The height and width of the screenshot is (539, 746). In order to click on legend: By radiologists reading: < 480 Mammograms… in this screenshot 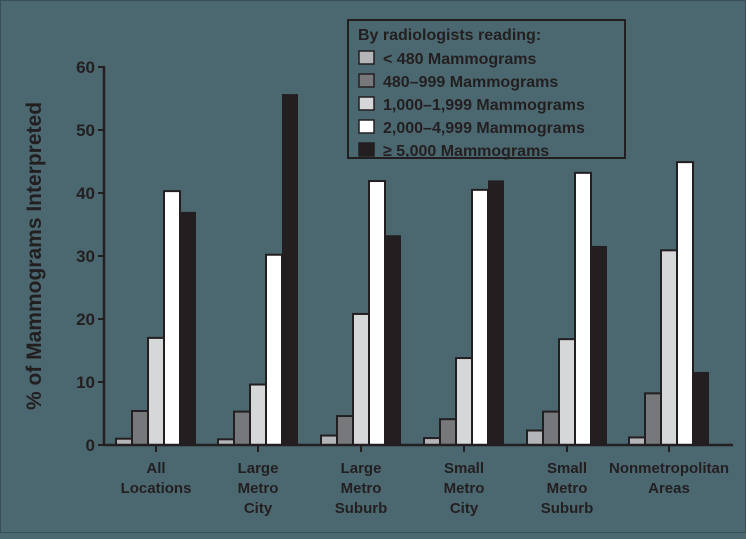, I will do `click(486, 89)`.